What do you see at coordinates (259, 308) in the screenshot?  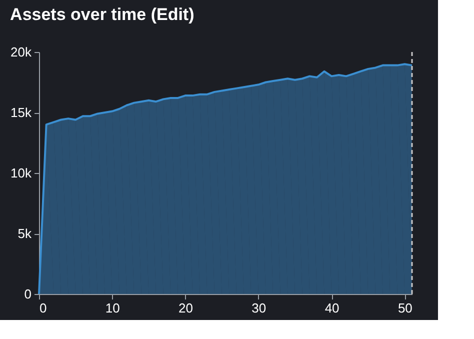 I see `x-tick-label: 30` at bounding box center [259, 308].